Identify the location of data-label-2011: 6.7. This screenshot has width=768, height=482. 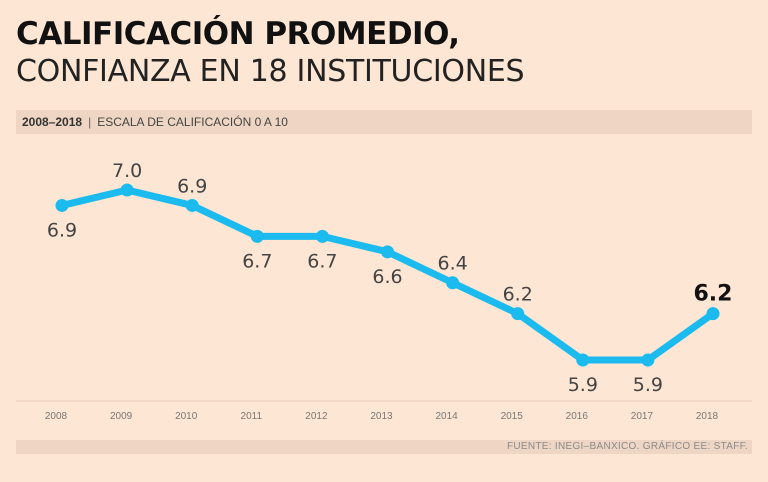
(257, 261).